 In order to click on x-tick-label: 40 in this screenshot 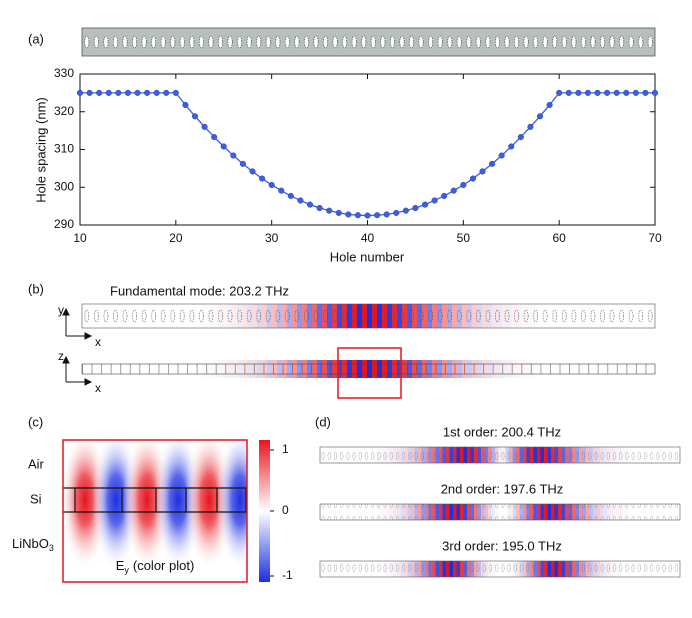, I will do `click(368, 238)`.